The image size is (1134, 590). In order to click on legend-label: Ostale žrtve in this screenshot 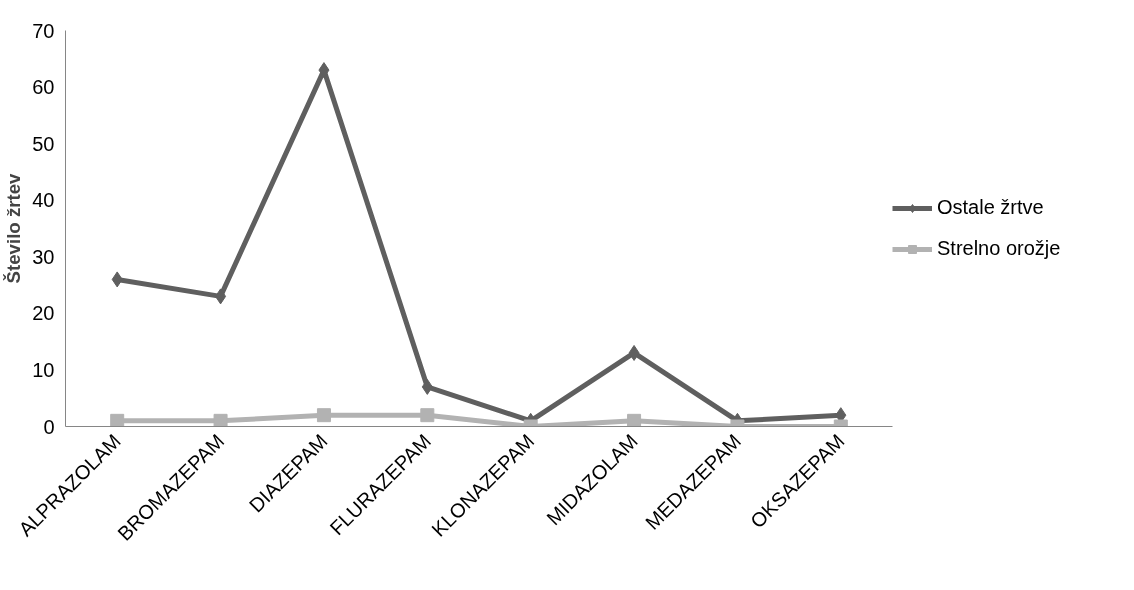, I will do `click(990, 207)`.